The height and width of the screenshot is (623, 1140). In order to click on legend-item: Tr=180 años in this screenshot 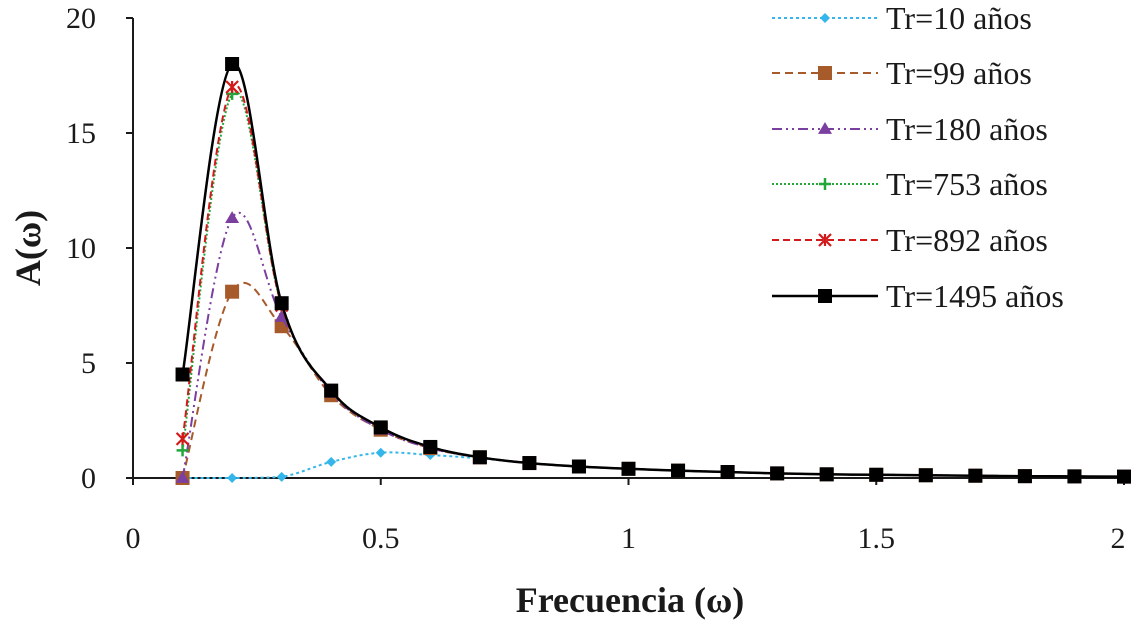, I will do `click(910, 129)`.